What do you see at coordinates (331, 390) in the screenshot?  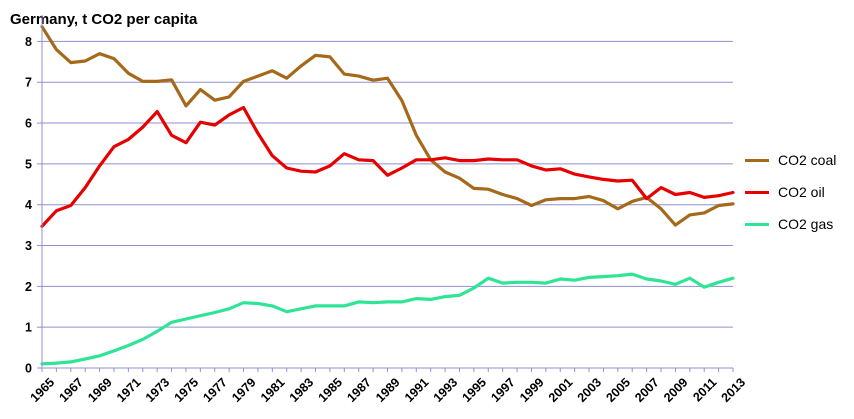 I see `x-tick-label: 1985` at bounding box center [331, 390].